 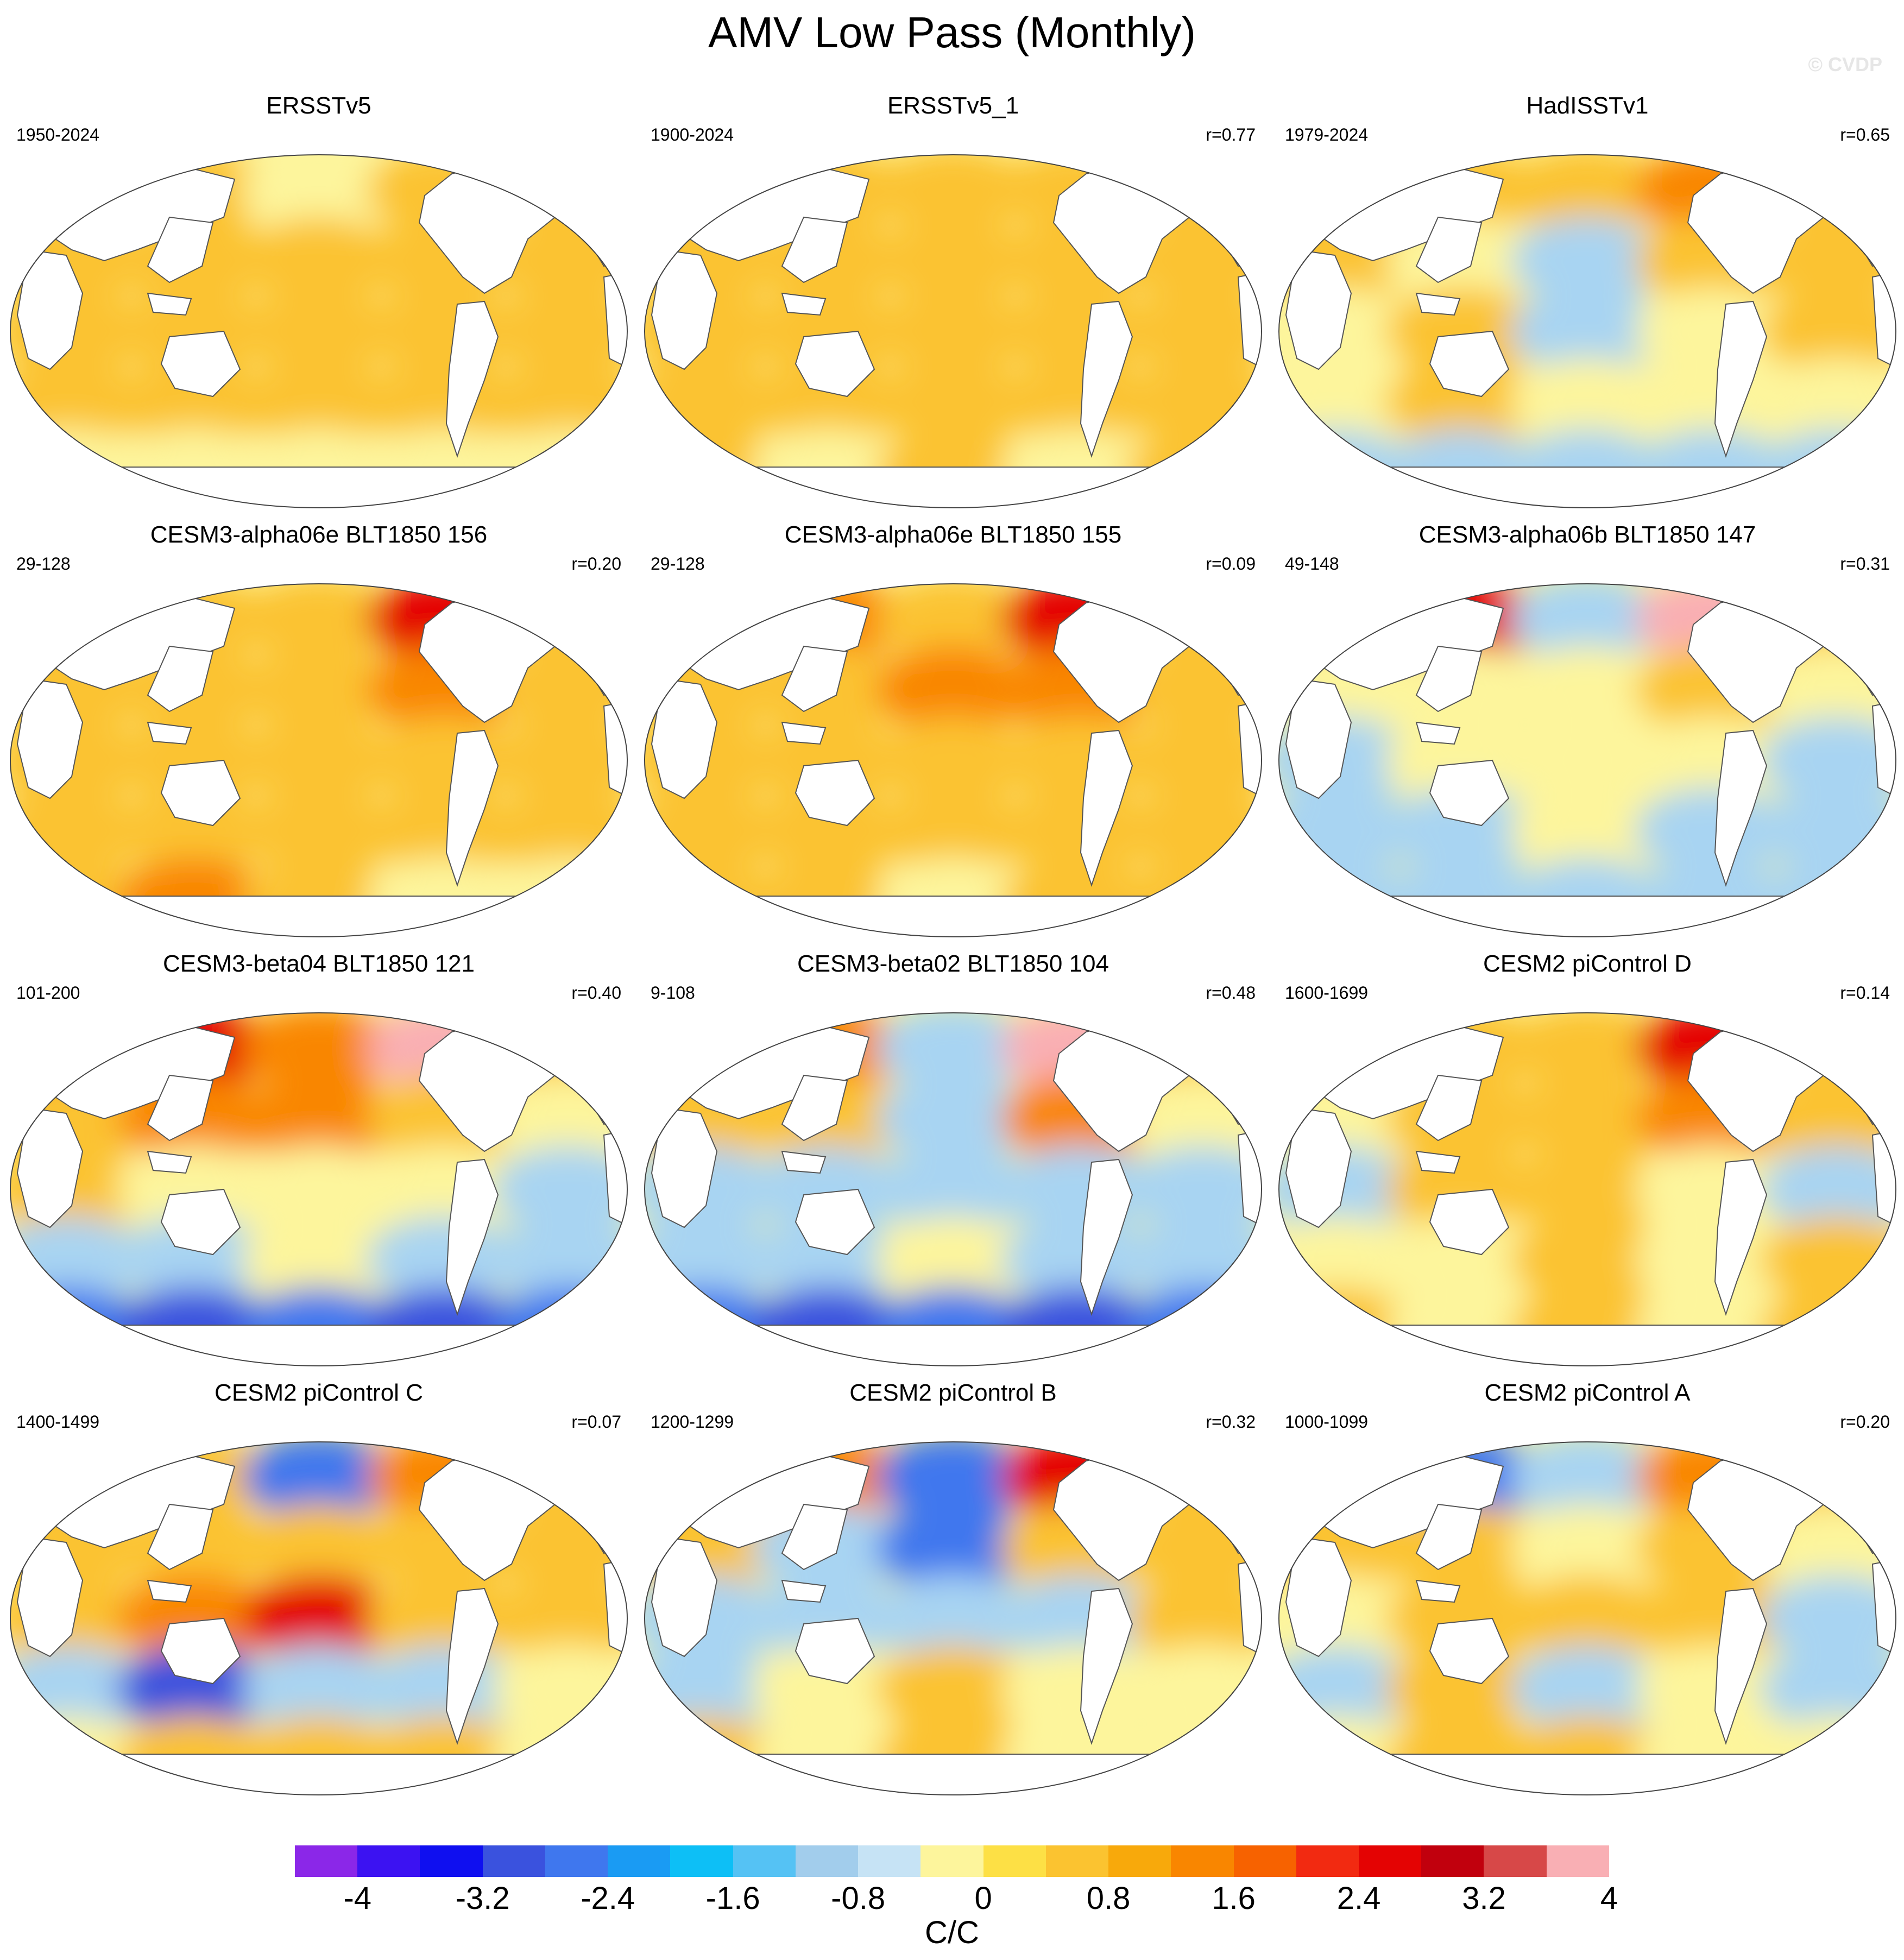 I want to click on figure-title: AMV Low Pass (Monthly), so click(x=952, y=32).